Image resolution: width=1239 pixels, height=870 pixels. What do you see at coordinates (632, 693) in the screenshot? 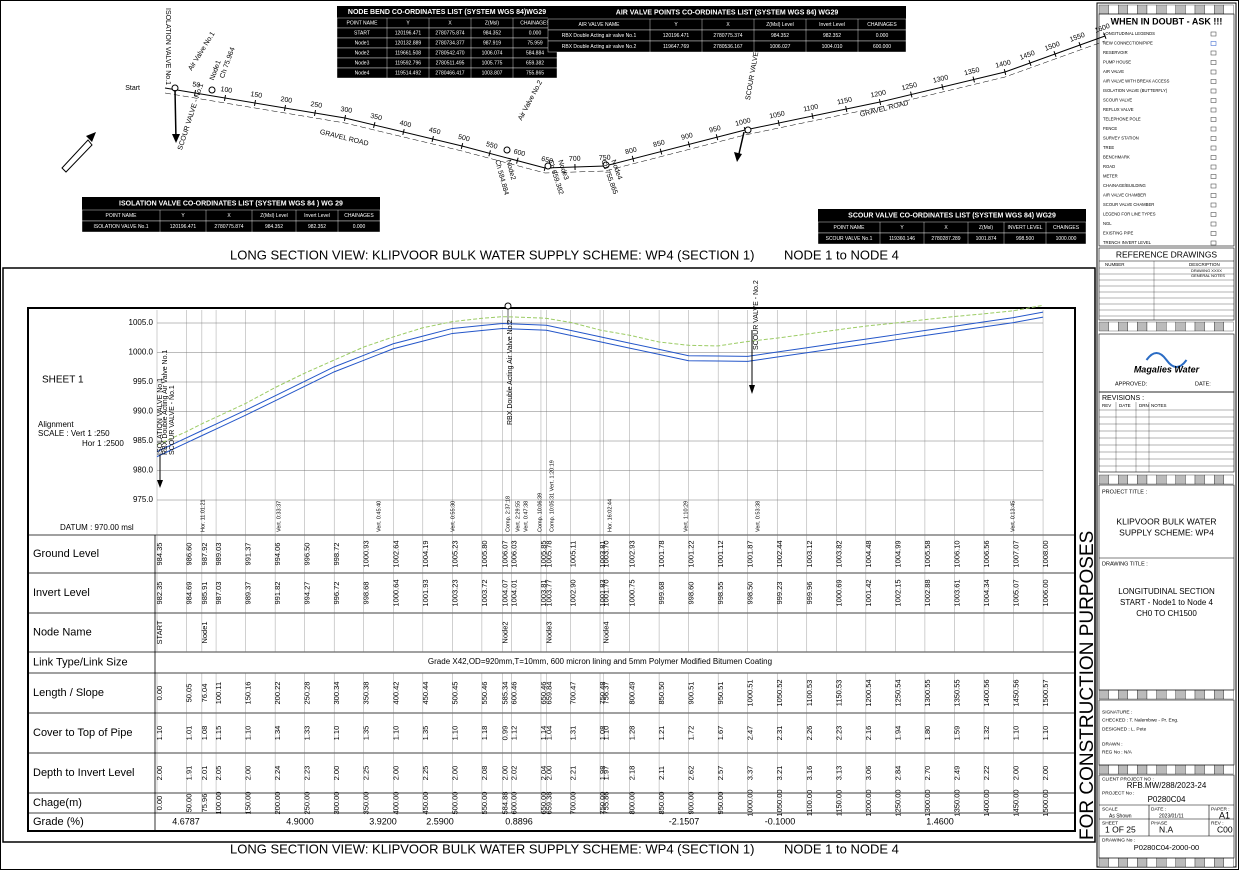
I see `length-value: 800.49` at bounding box center [632, 693].